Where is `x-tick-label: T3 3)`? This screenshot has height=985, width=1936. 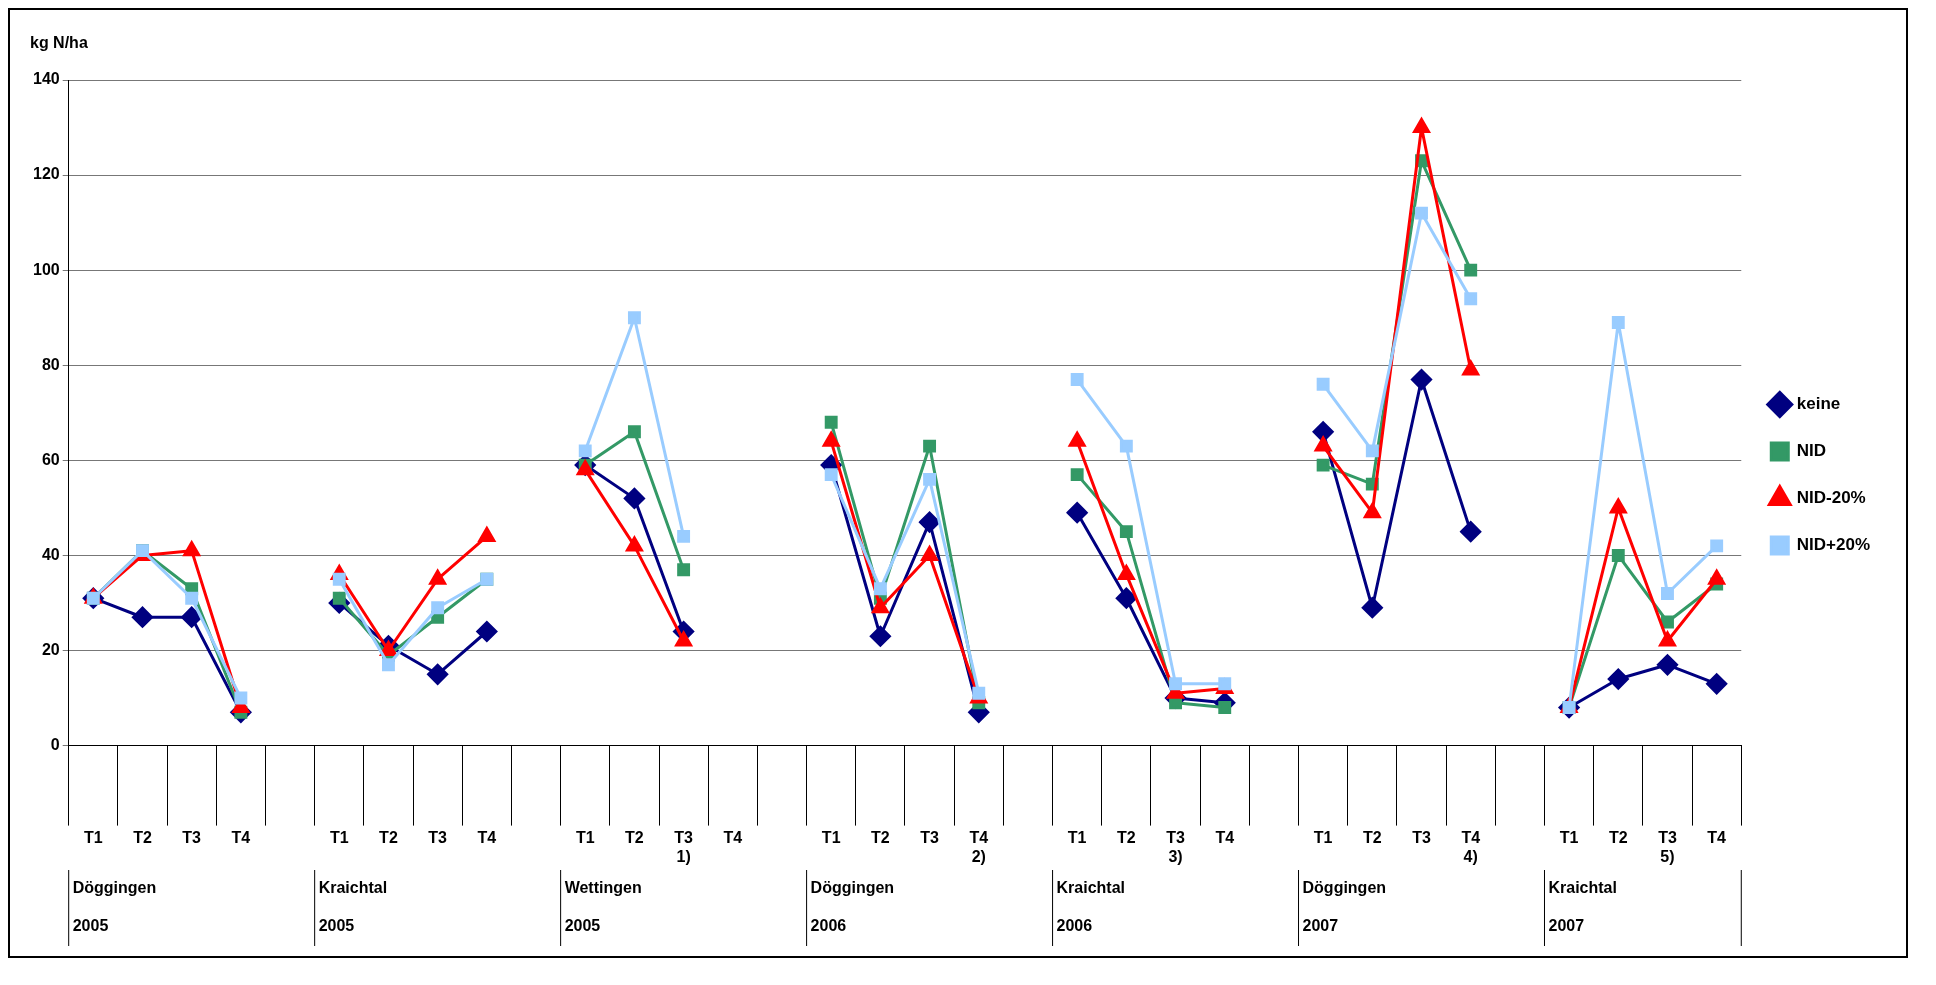 x-tick-label: T3 3) is located at coordinates (1175, 846).